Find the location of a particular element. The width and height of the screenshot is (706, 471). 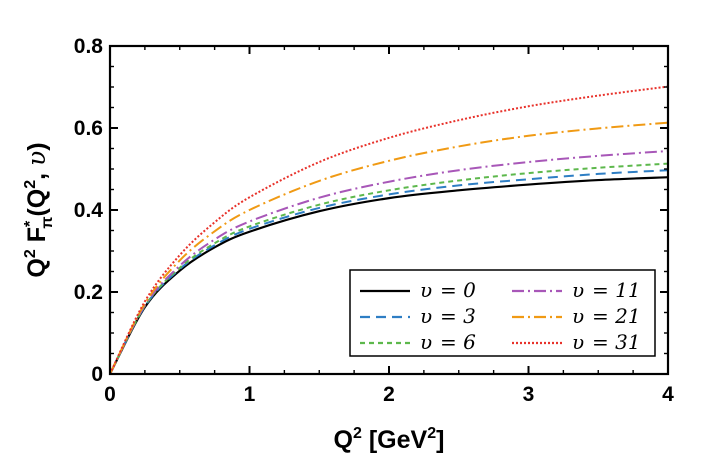

y-tick-label: 0.4 is located at coordinates (89, 210).